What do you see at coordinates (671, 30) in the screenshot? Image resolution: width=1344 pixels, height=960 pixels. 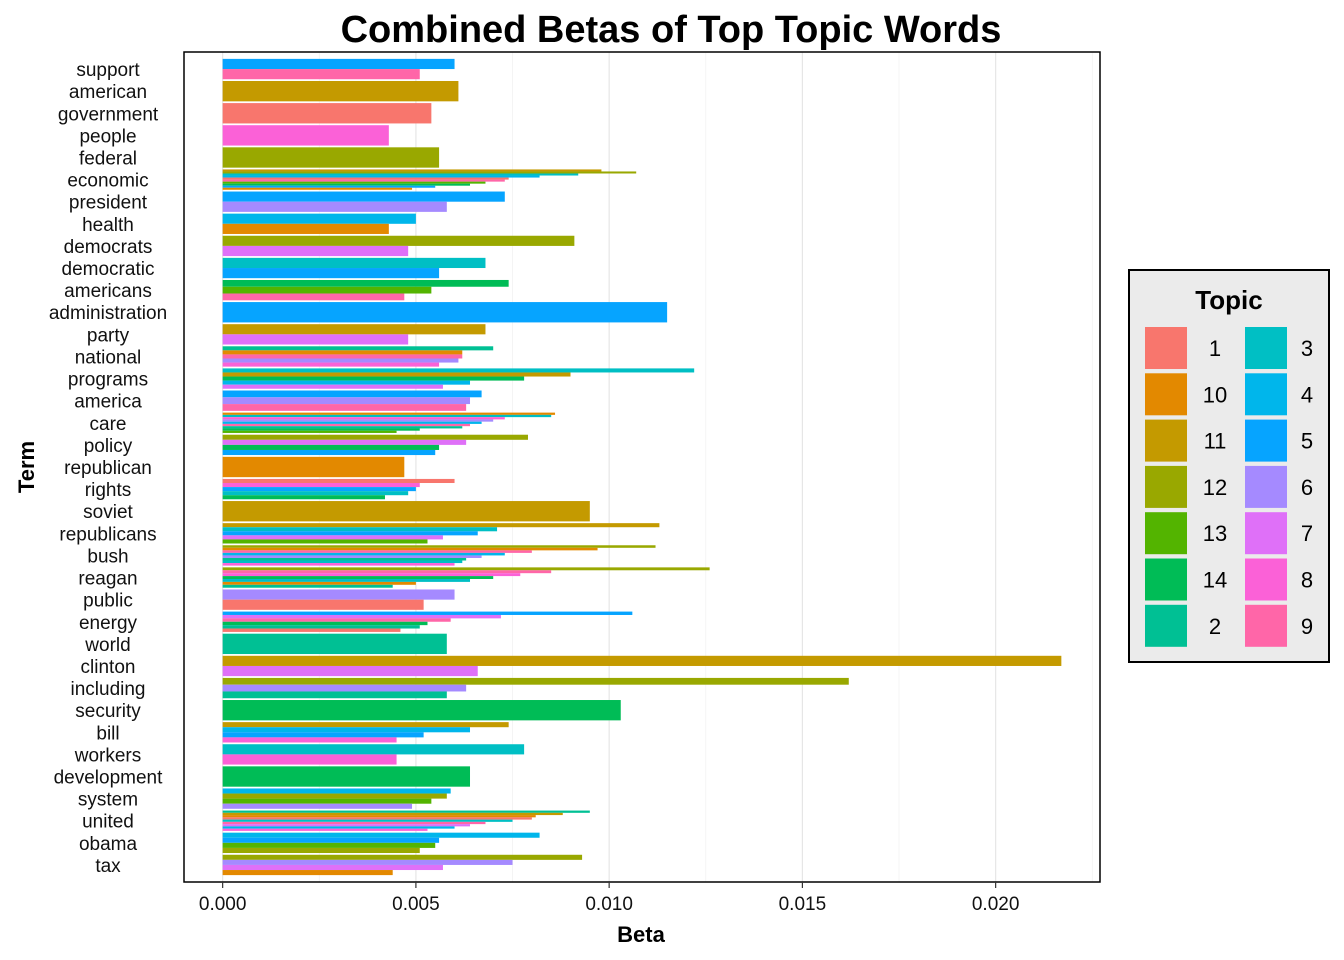 I see `chart-title: Combined Betas of Top Topic Words` at bounding box center [671, 30].